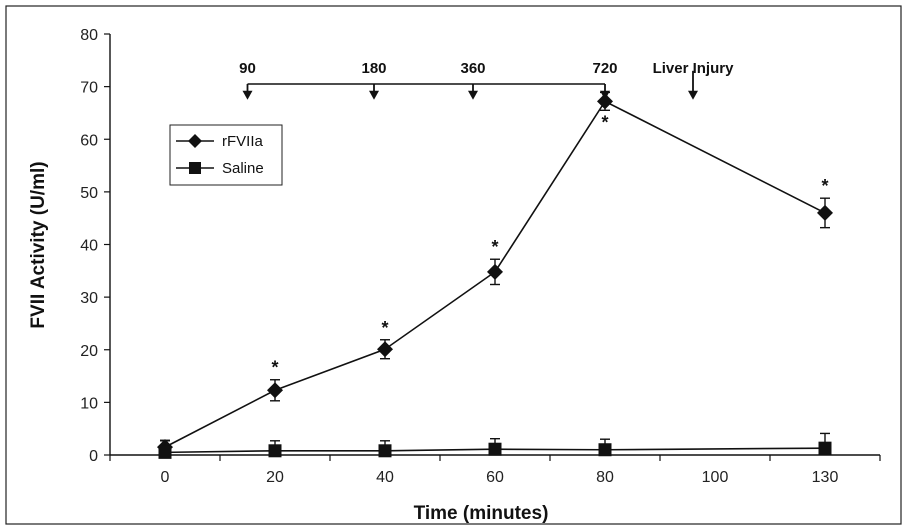 This screenshot has width=907, height=530. I want to click on x-axis-title: Time (minutes), so click(481, 513).